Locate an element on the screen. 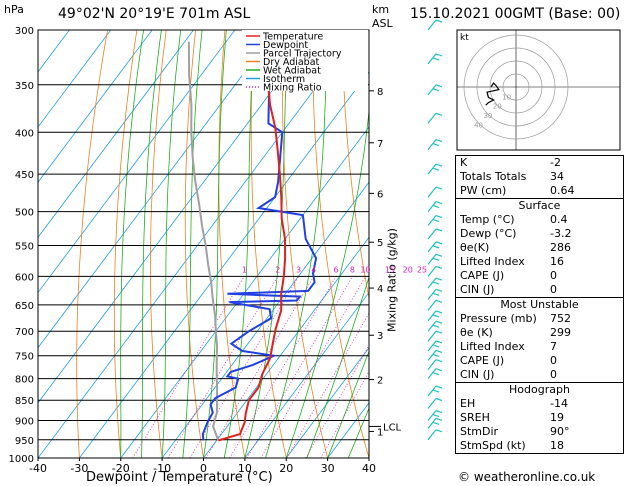 This screenshot has height=486, width=629. hodograph-frame is located at coordinates (538, 90).